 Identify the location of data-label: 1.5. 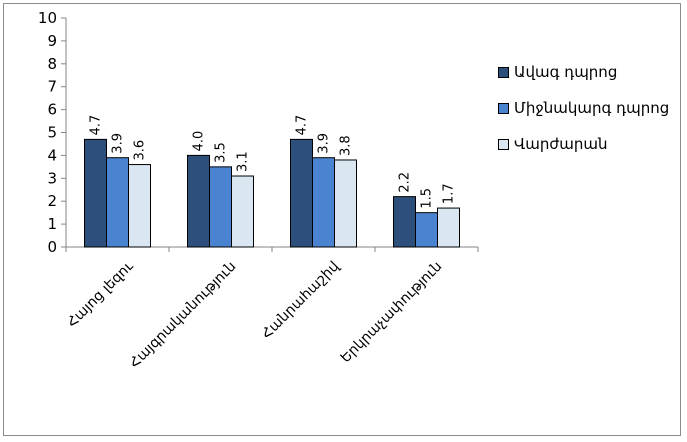
(427, 198).